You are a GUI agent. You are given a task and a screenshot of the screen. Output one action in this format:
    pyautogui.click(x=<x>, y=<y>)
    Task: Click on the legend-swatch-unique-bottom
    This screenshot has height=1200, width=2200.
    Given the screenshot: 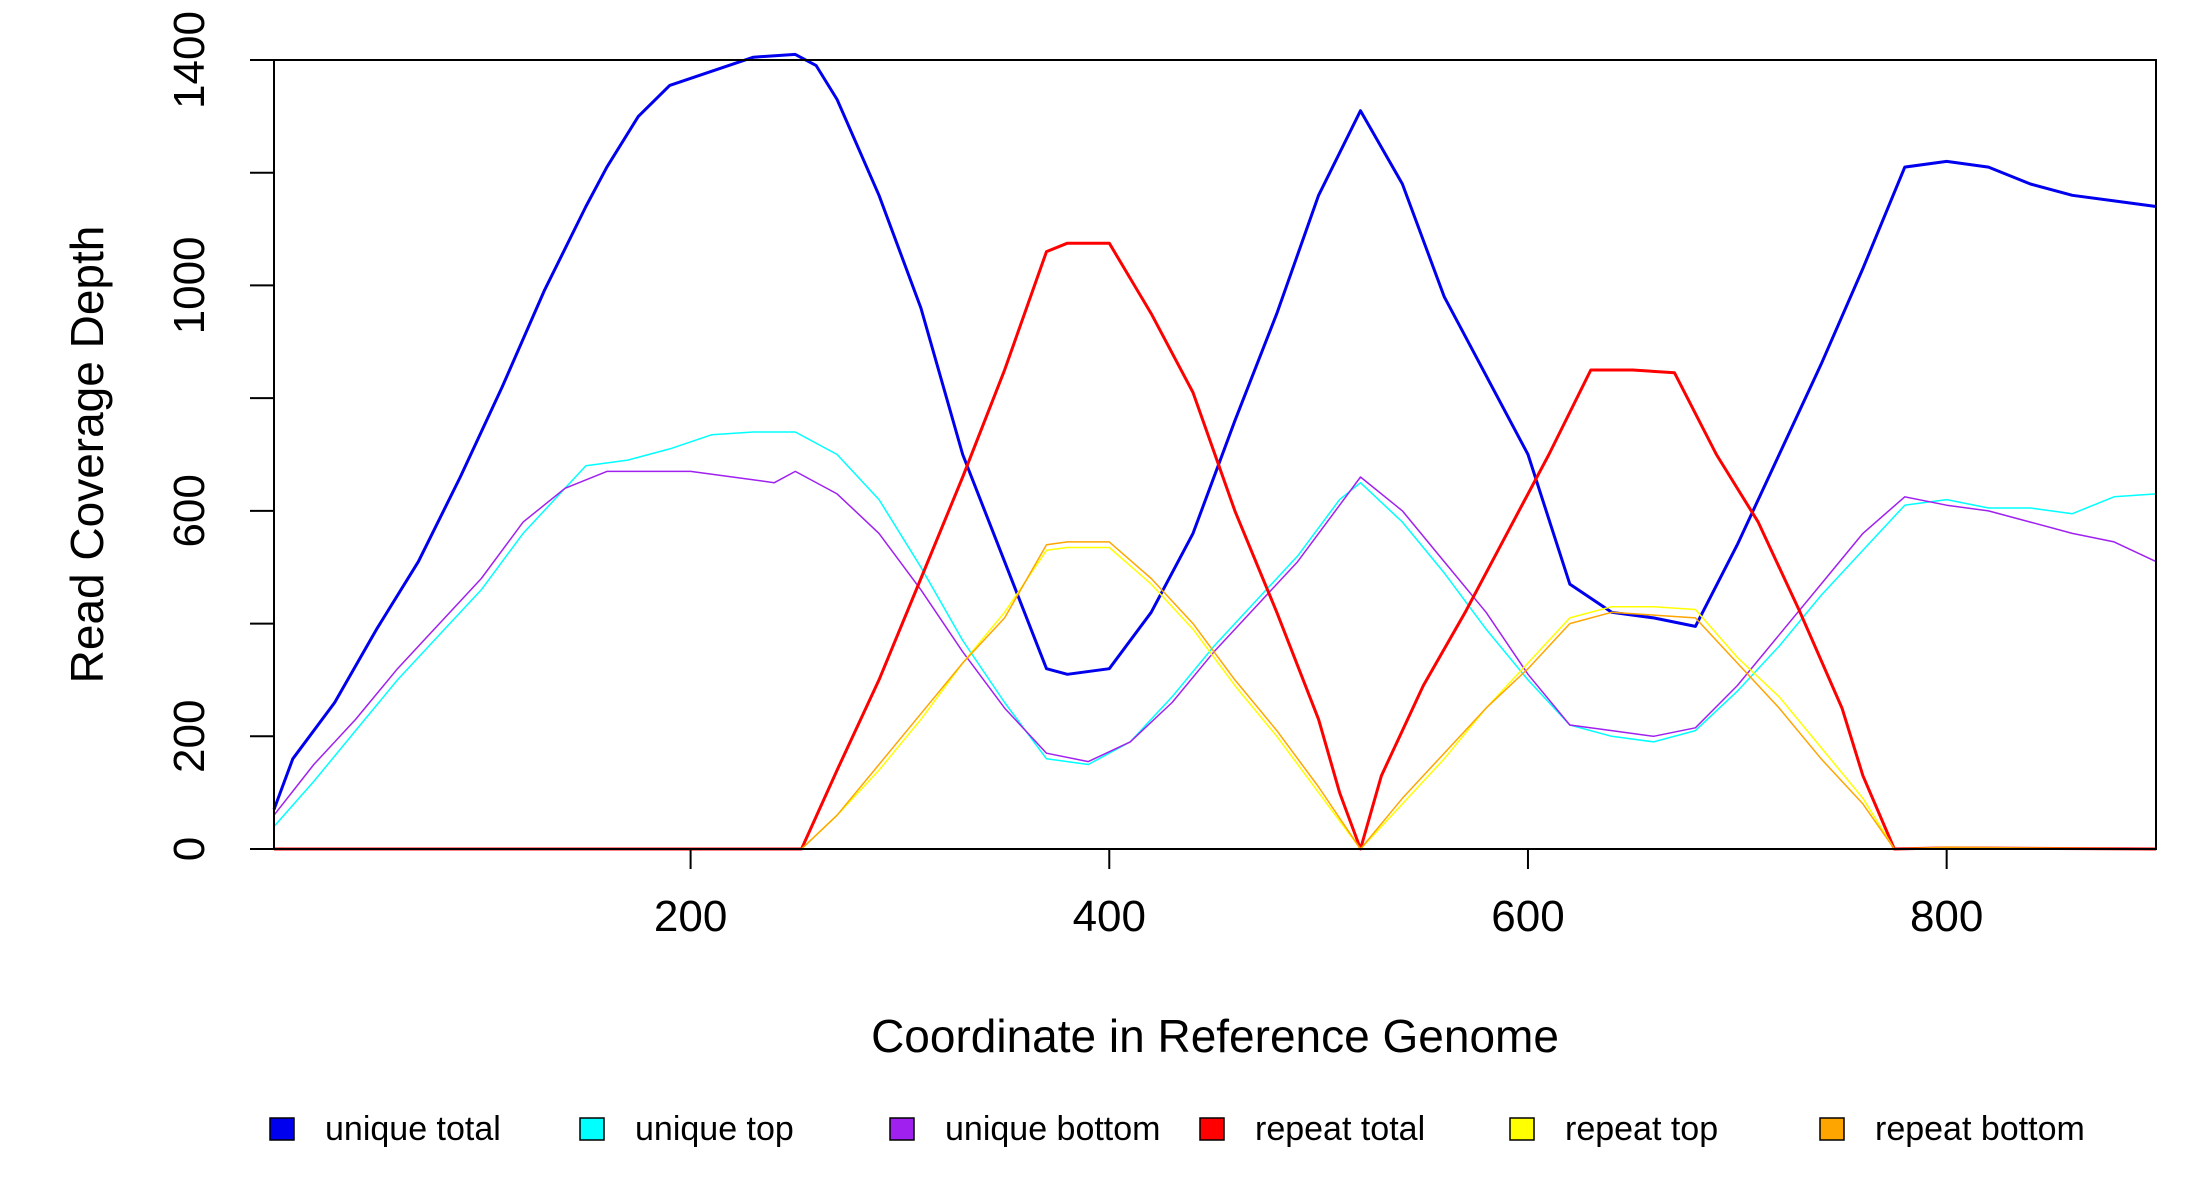 What is the action you would take?
    pyautogui.click(x=902, y=1129)
    